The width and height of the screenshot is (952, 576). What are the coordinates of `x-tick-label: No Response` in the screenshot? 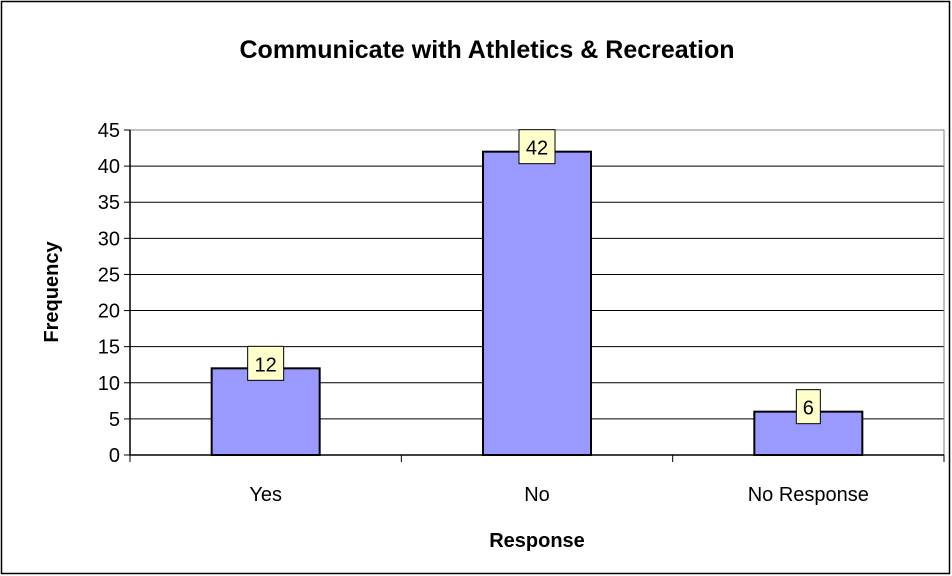 It's located at (808, 495).